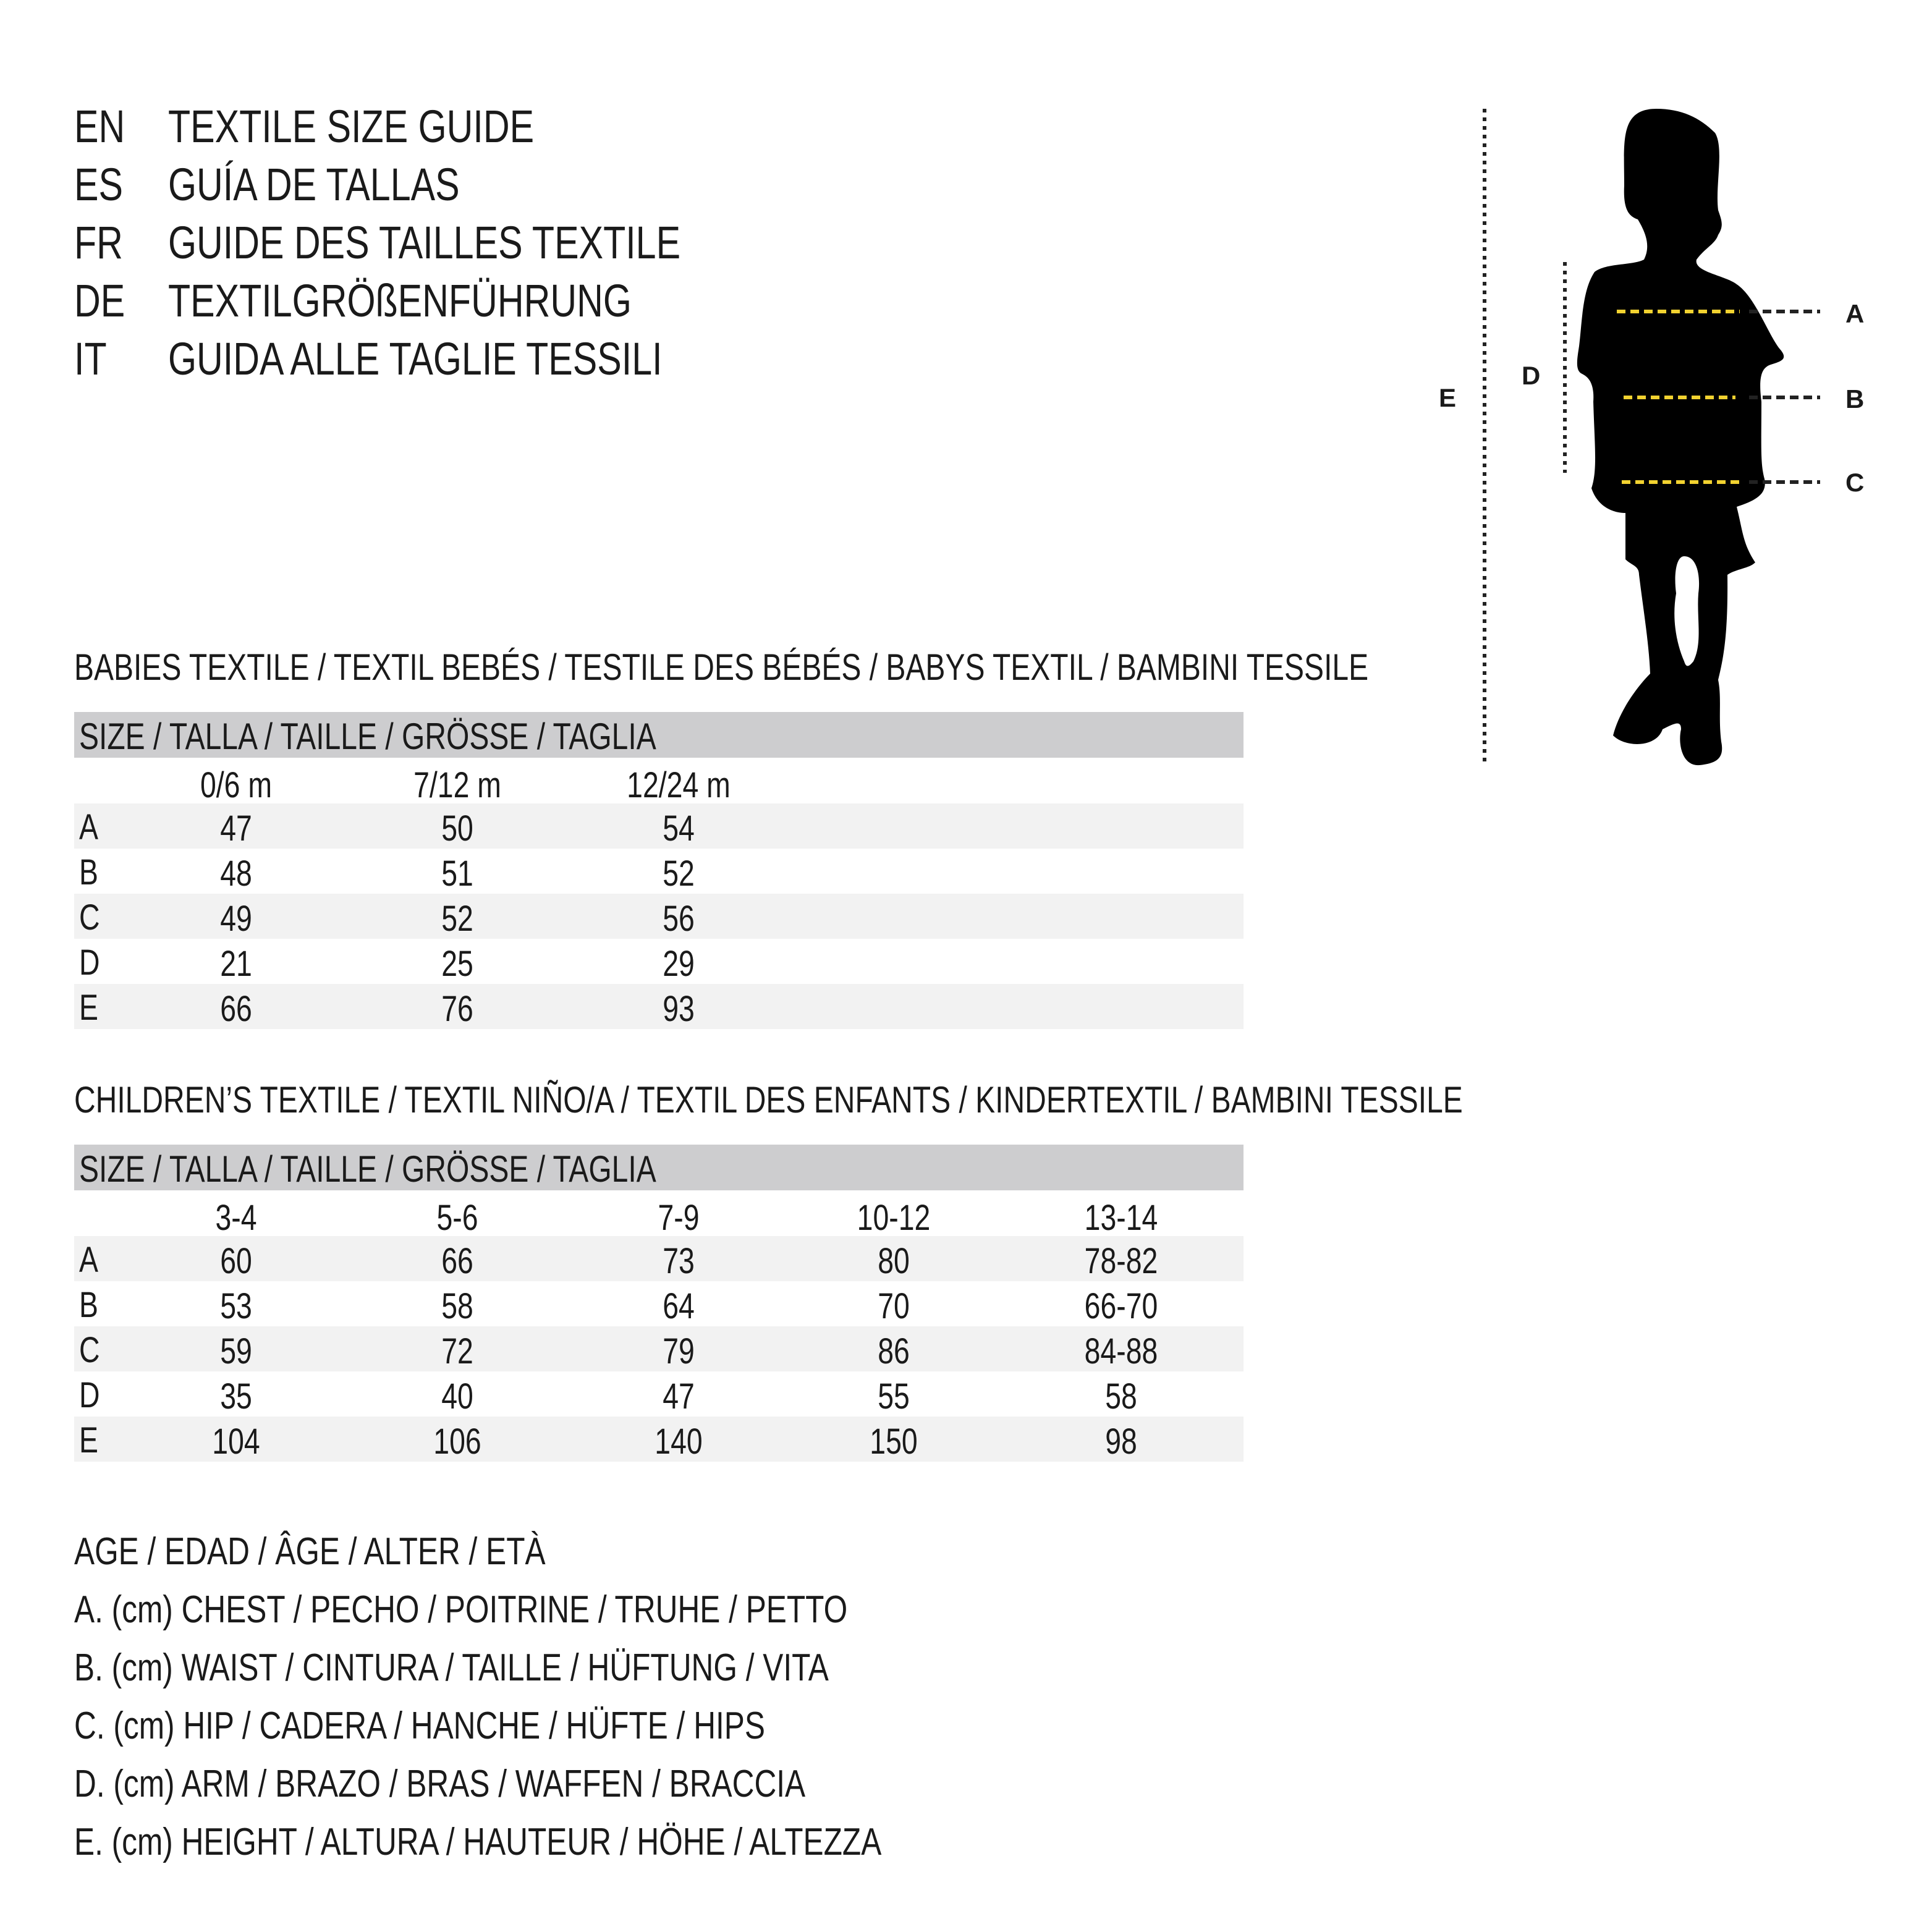 This screenshot has height=1932, width=1932. I want to click on guide-title: GUIDE DES TAILLES TEXTILE, so click(424, 242).